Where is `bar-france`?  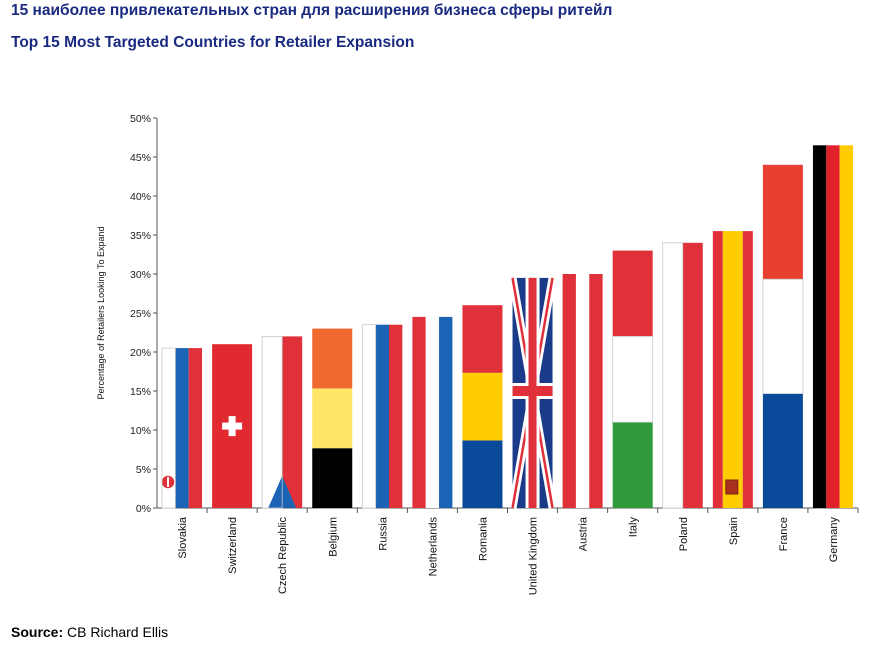 bar-france is located at coordinates (783, 336).